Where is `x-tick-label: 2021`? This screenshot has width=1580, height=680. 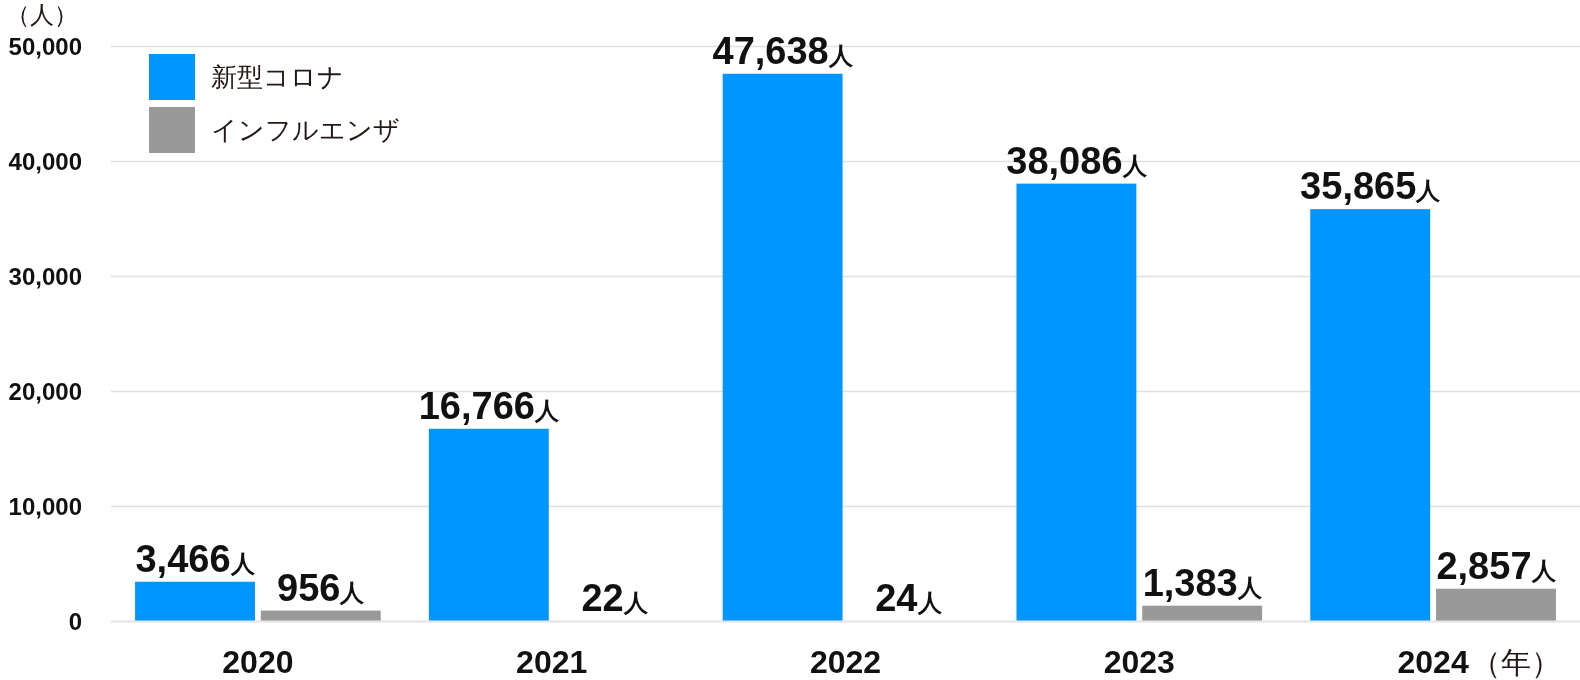 x-tick-label: 2021 is located at coordinates (552, 662).